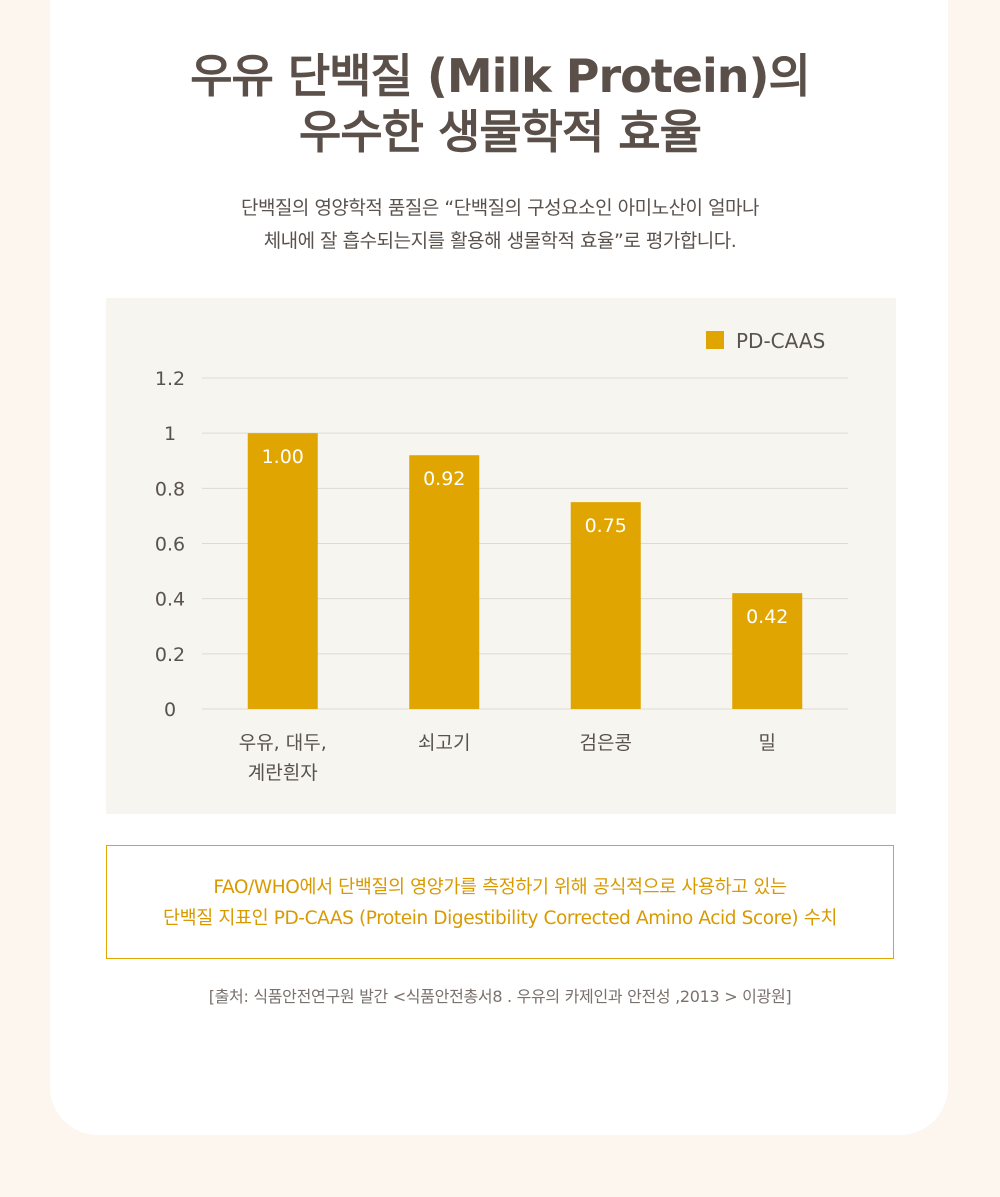 This screenshot has height=1197, width=1000. What do you see at coordinates (170, 655) in the screenshot?
I see `y-tick-label: 0.2` at bounding box center [170, 655].